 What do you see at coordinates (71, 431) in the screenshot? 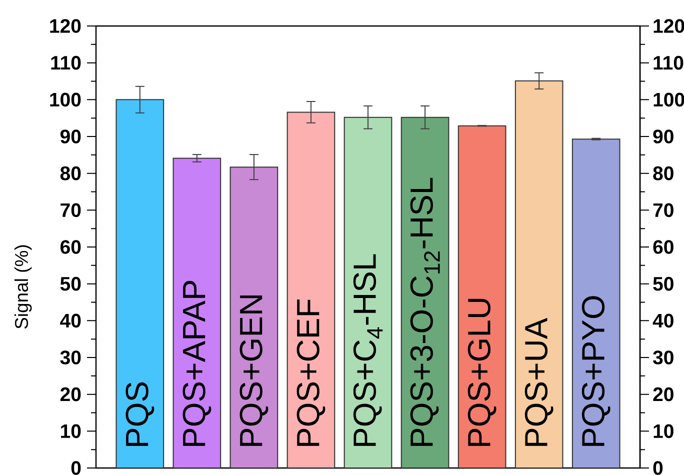
I see `y-tick-label: 10` at bounding box center [71, 431].